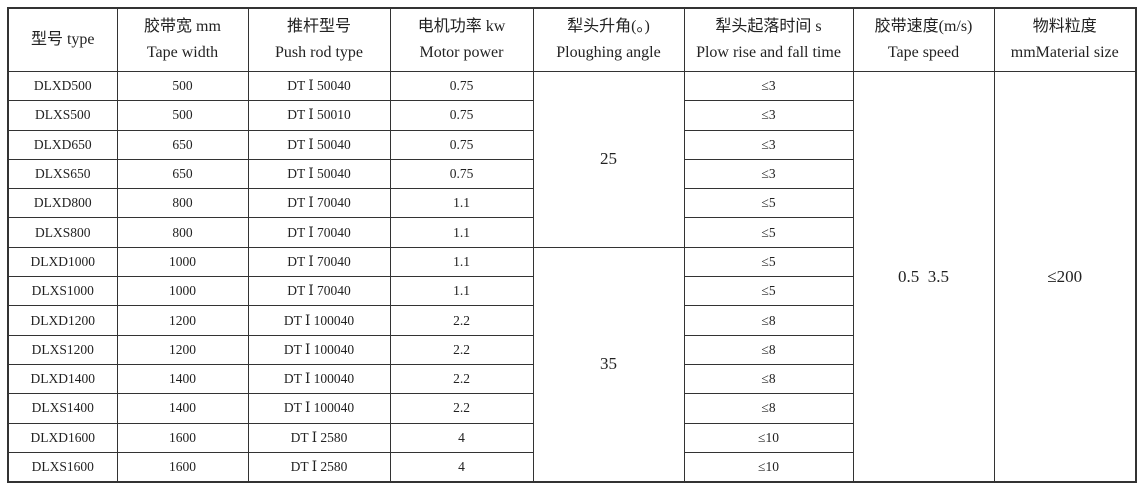 The height and width of the screenshot is (490, 1143). I want to click on material-size-cell: ≤200, so click(1065, 277).